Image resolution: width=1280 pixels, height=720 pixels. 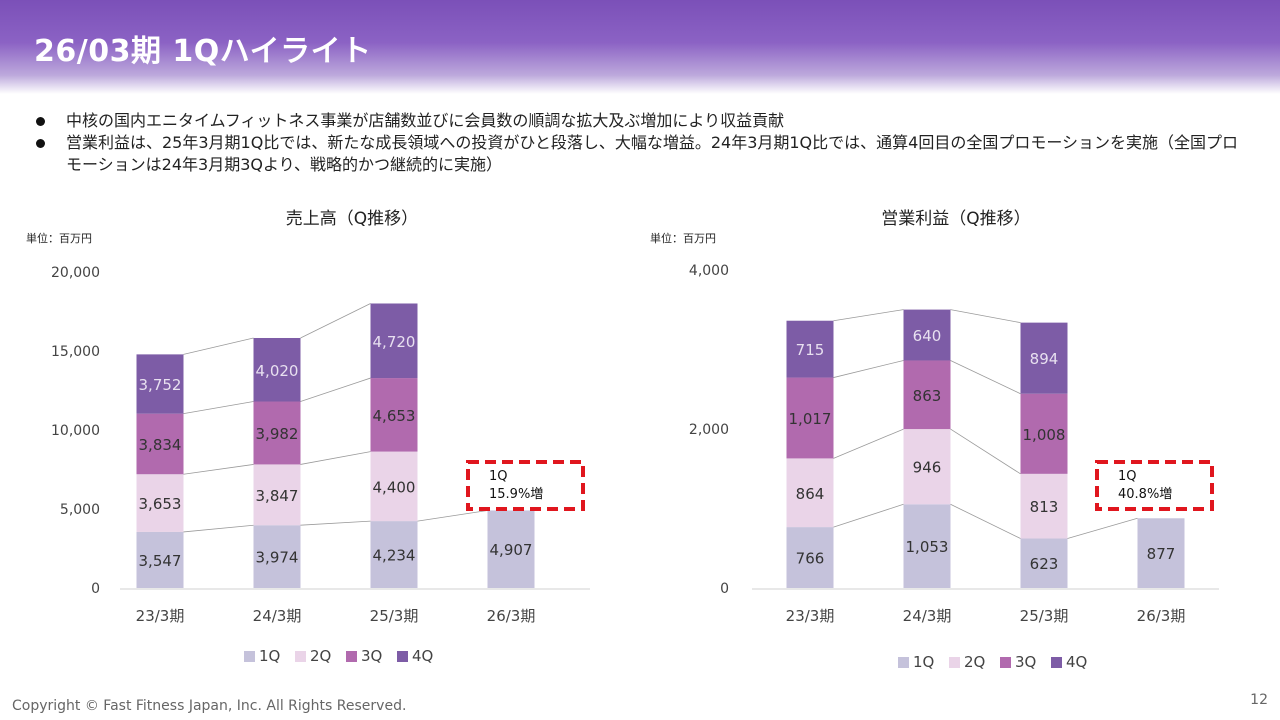 I want to click on x-tick-label: 24/3期, so click(x=277, y=616).